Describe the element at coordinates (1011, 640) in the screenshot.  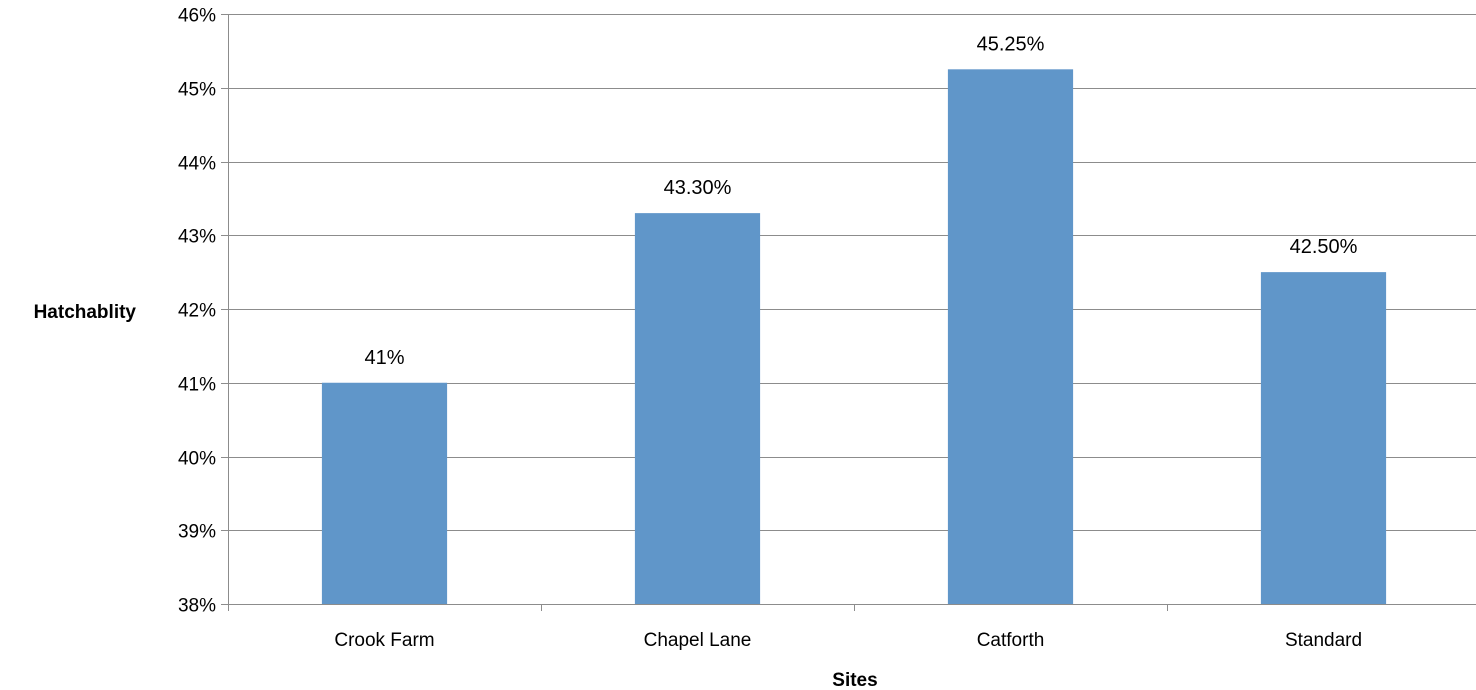
I see `x-tick-label: Catforth` at that location.